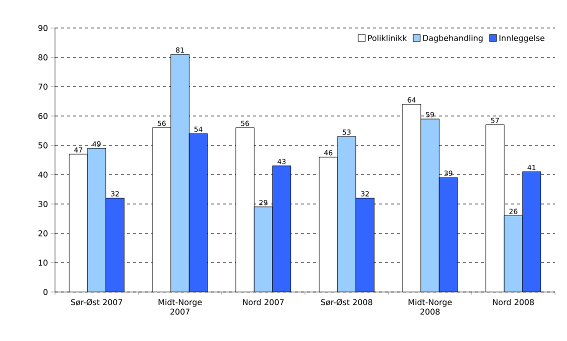 This screenshot has width=567, height=341. I want to click on x-tick-label: Sør-Øst 2008, so click(346, 302).